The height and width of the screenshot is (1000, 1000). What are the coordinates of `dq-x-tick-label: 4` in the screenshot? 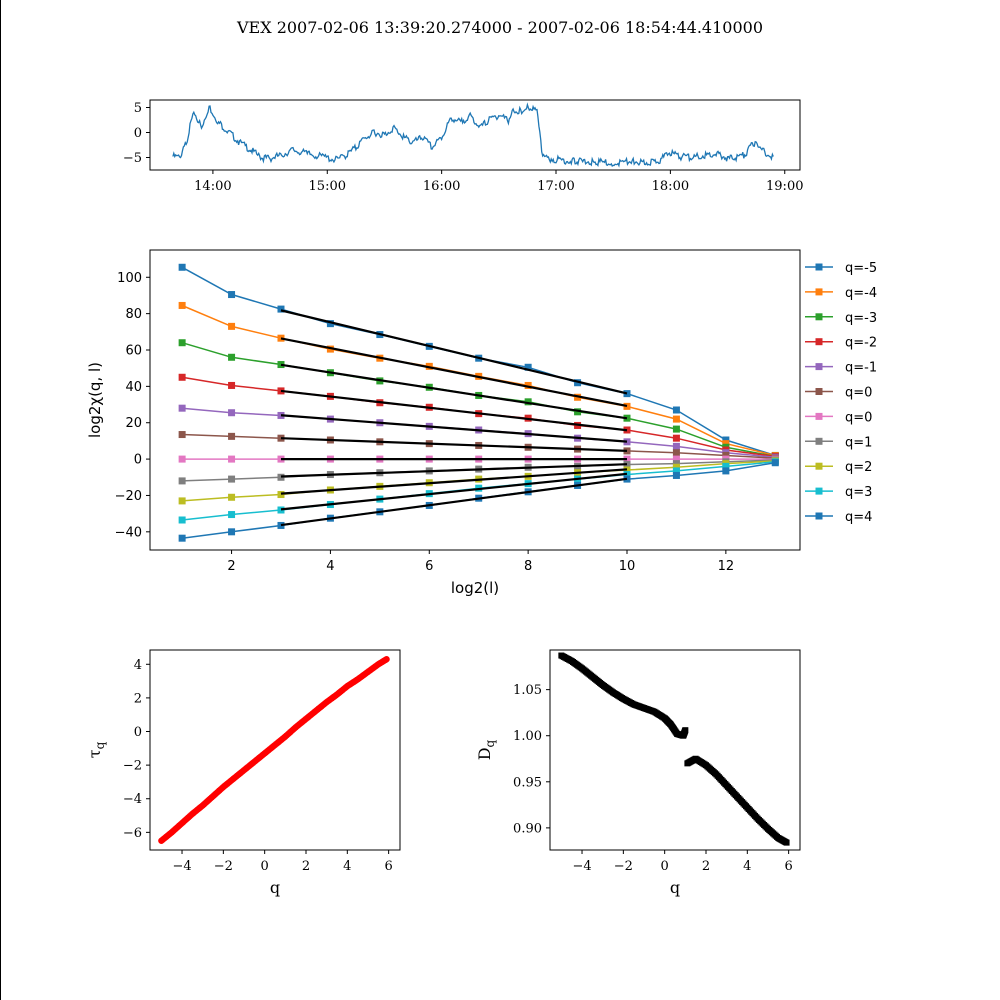 It's located at (747, 866).